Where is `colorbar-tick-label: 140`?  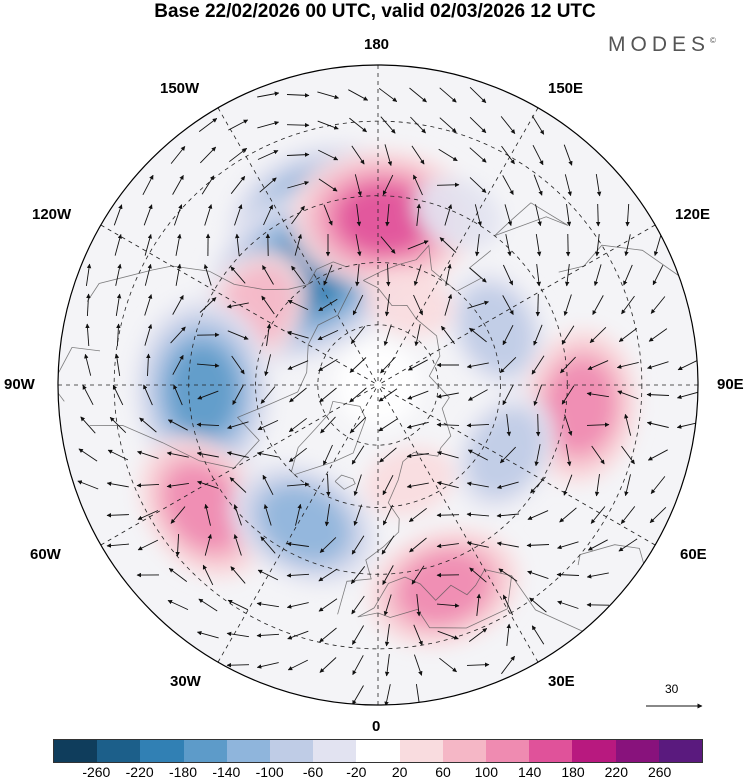 colorbar-tick-label: 140 is located at coordinates (529, 772).